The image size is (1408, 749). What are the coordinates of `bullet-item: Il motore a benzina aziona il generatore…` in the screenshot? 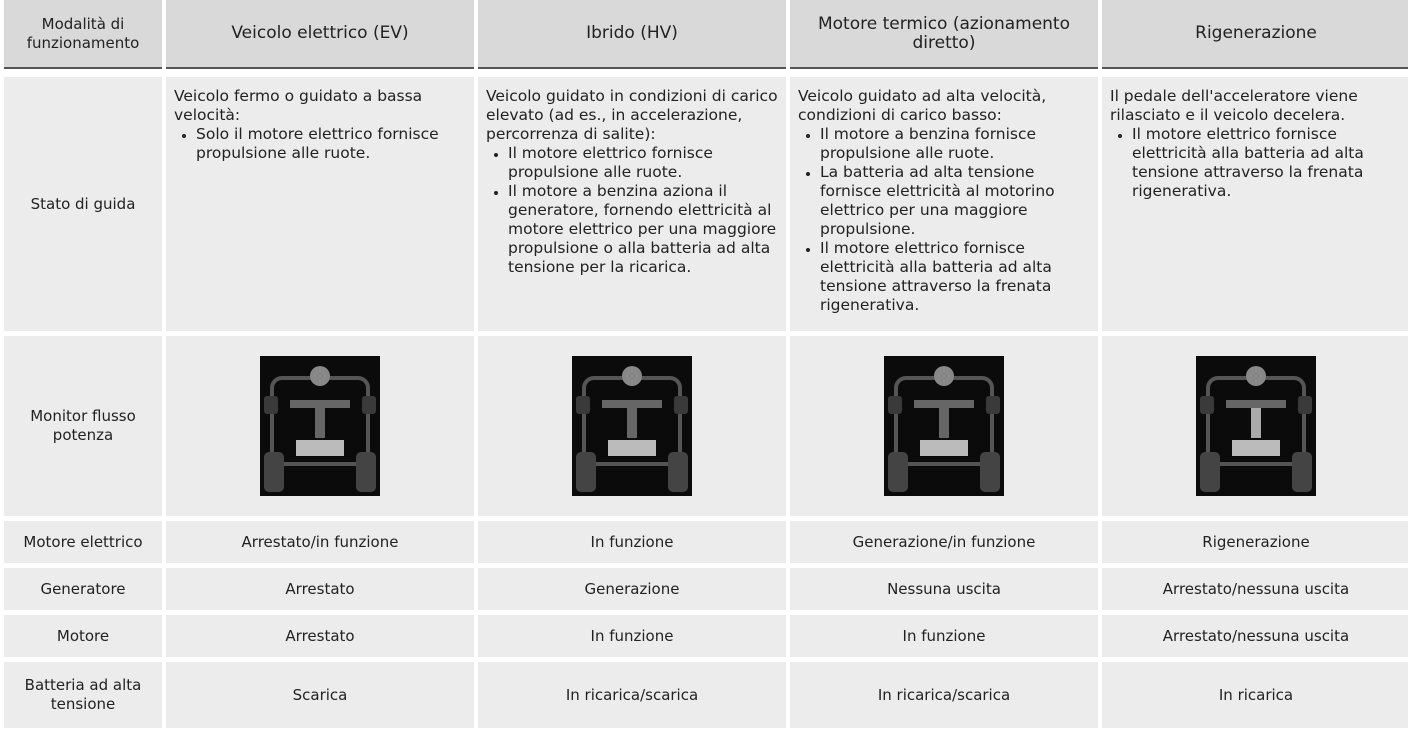 It's located at (643, 229).